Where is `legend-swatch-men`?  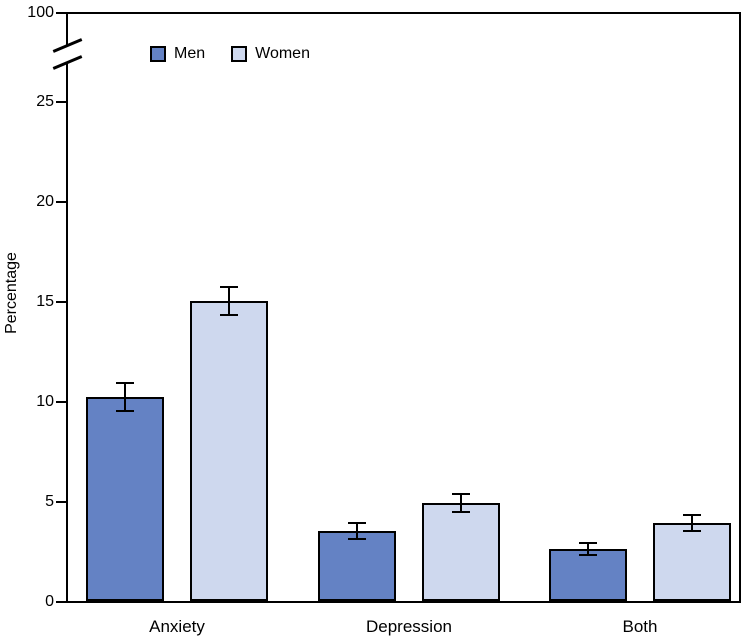 legend-swatch-men is located at coordinates (158, 54).